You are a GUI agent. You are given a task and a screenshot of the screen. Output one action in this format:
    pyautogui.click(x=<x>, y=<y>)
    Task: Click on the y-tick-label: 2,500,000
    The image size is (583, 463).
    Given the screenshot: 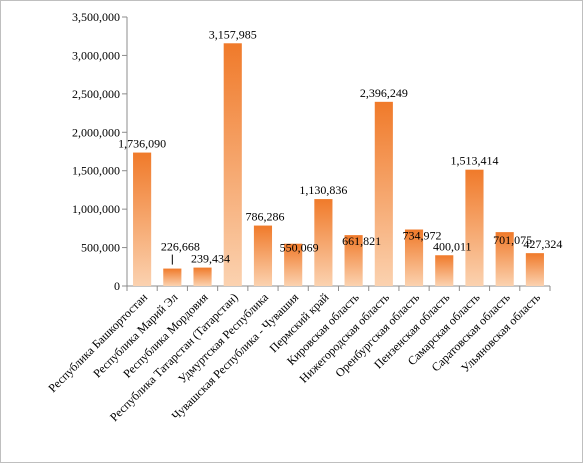 What is the action you would take?
    pyautogui.click(x=96, y=94)
    